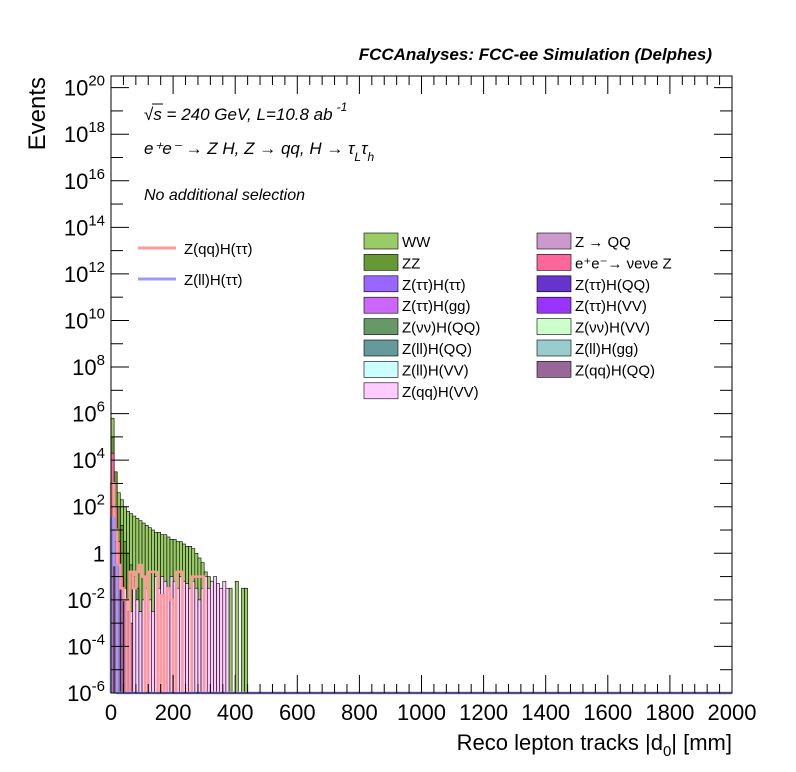  What do you see at coordinates (86, 599) in the screenshot?
I see `y-tick-label: 10⁻²` at bounding box center [86, 599].